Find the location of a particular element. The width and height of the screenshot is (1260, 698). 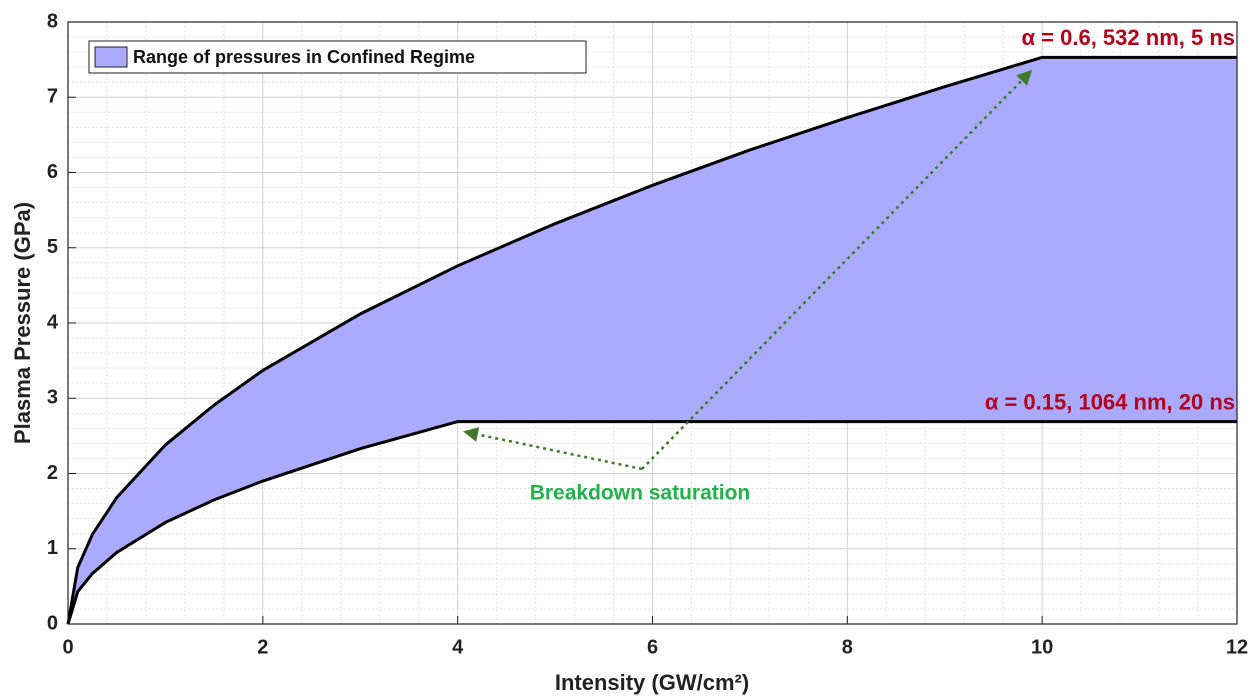

annotation-arrow is located at coordinates (553, 449).